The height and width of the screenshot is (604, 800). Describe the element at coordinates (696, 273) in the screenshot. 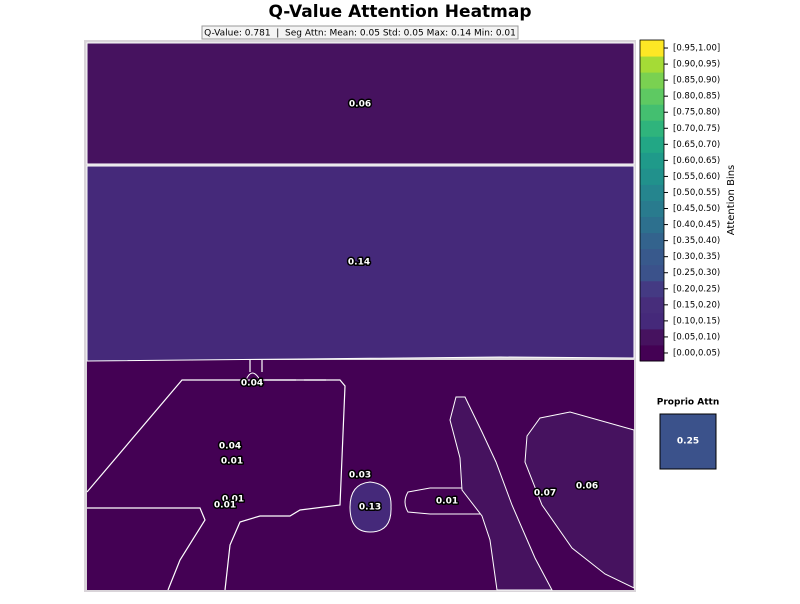

I see `colorbar-tick-label: [0.25,0.30)` at that location.